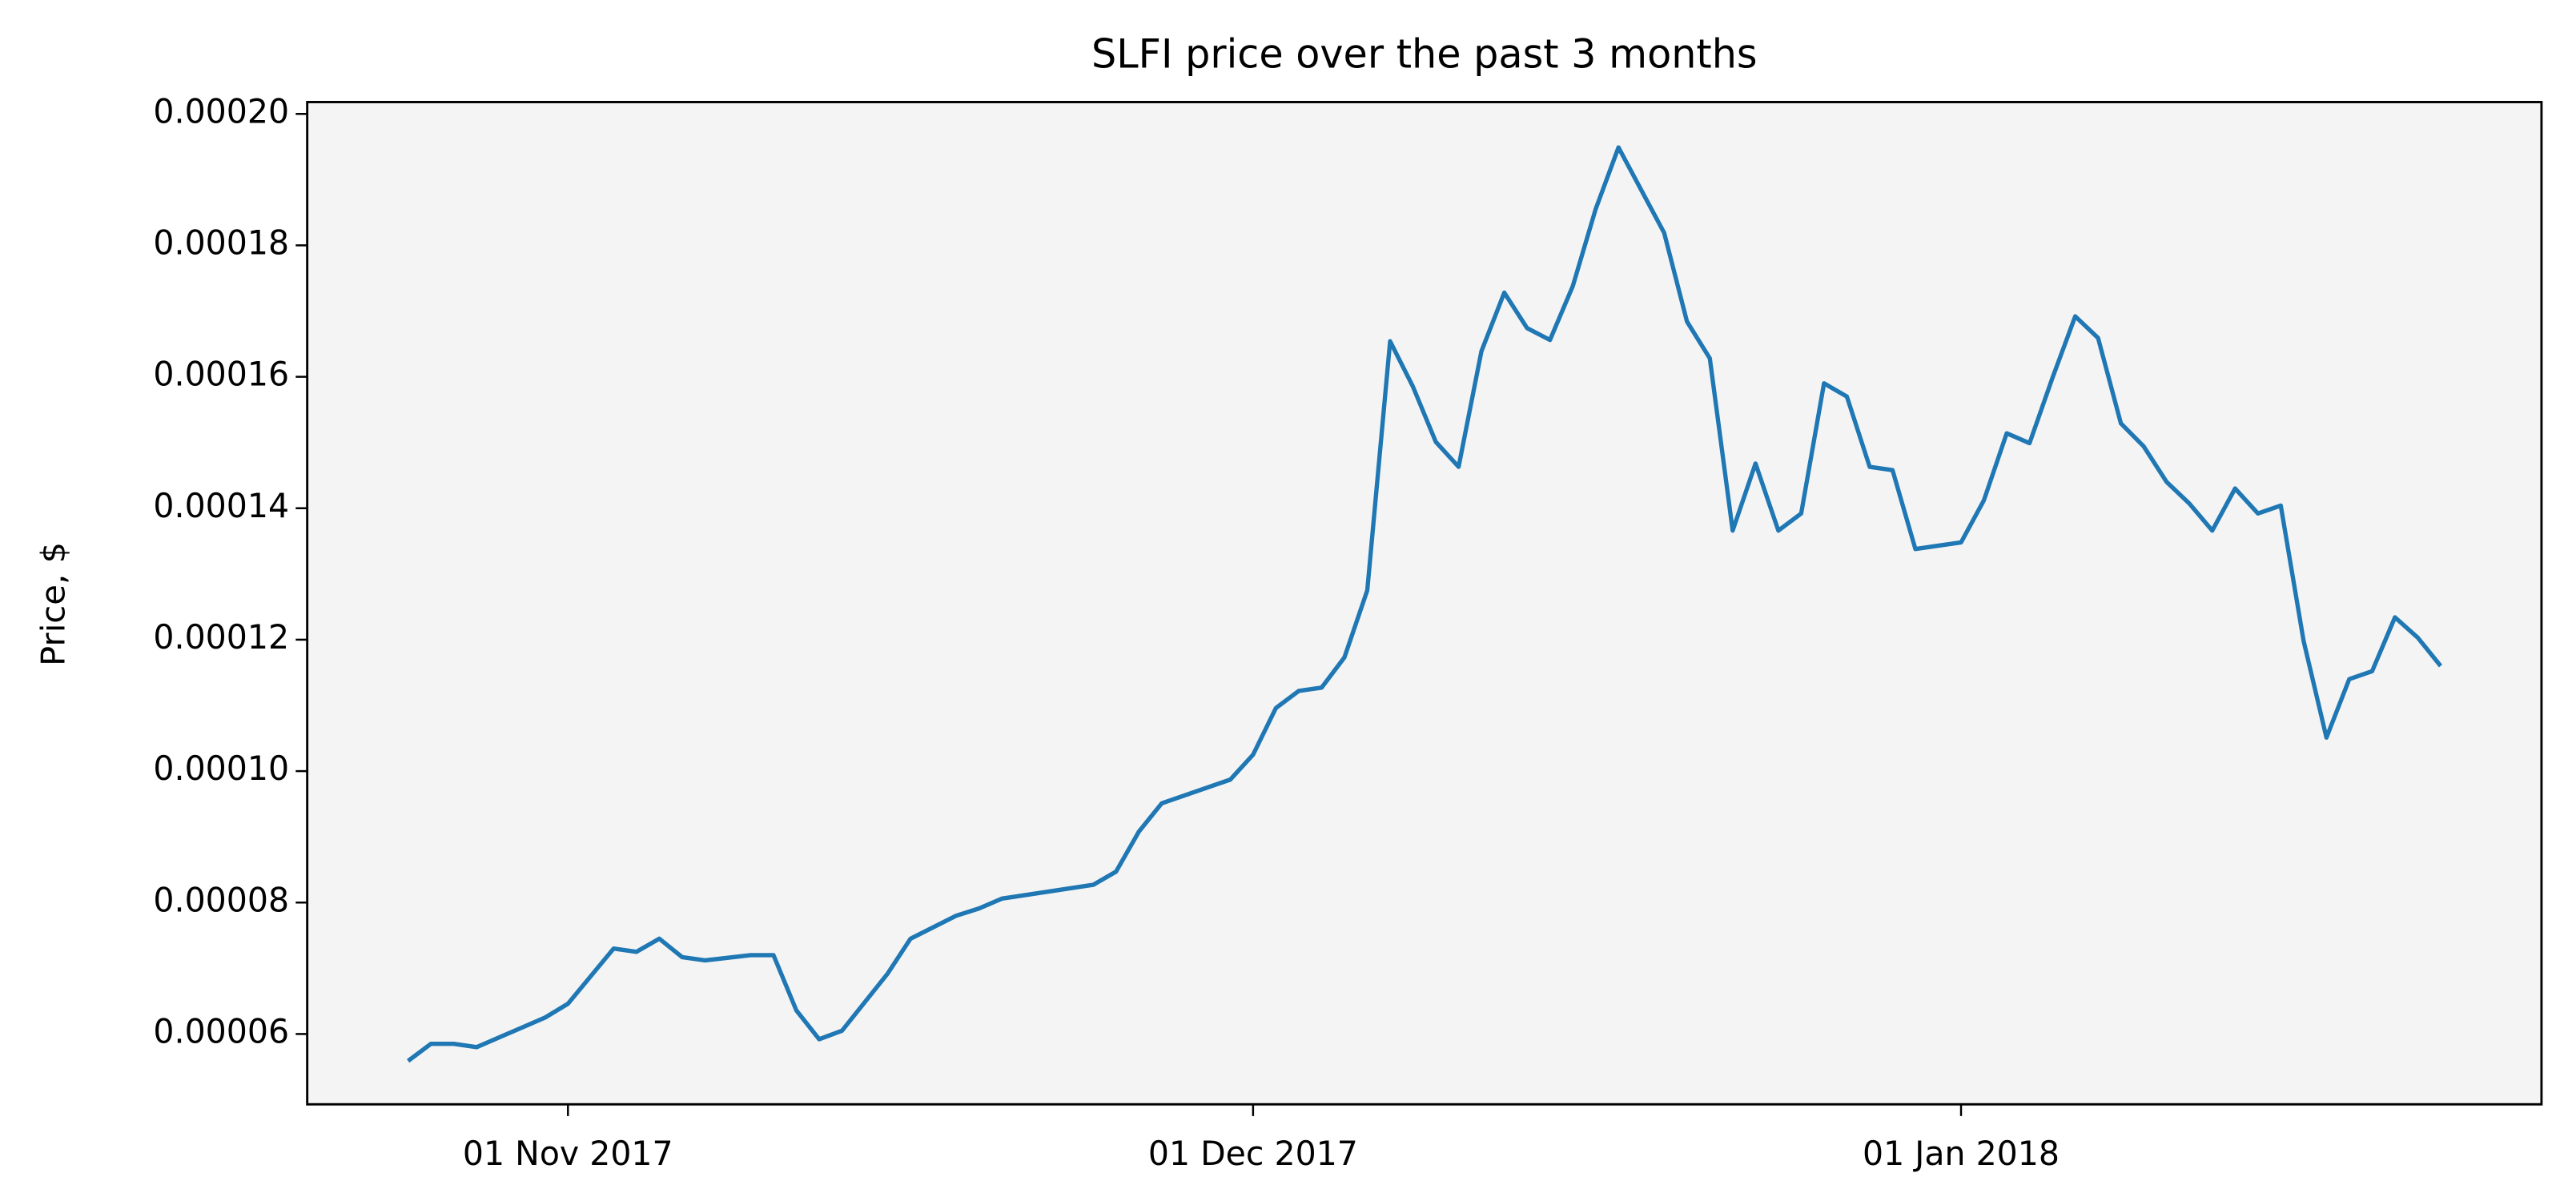  Describe the element at coordinates (1424, 54) in the screenshot. I see `chart-title: SLFI price over the past 3 months` at that location.